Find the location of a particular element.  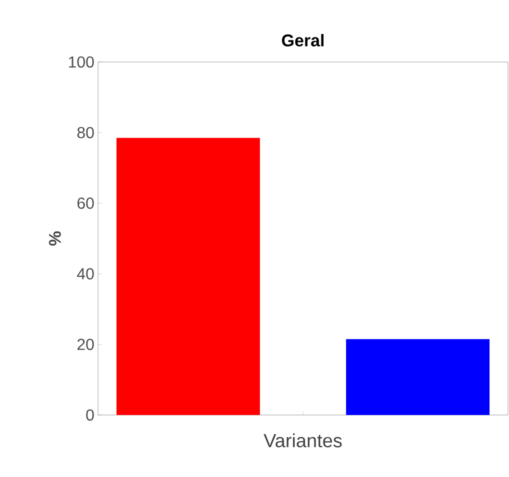

y-tick-label: 80 is located at coordinates (85, 132).